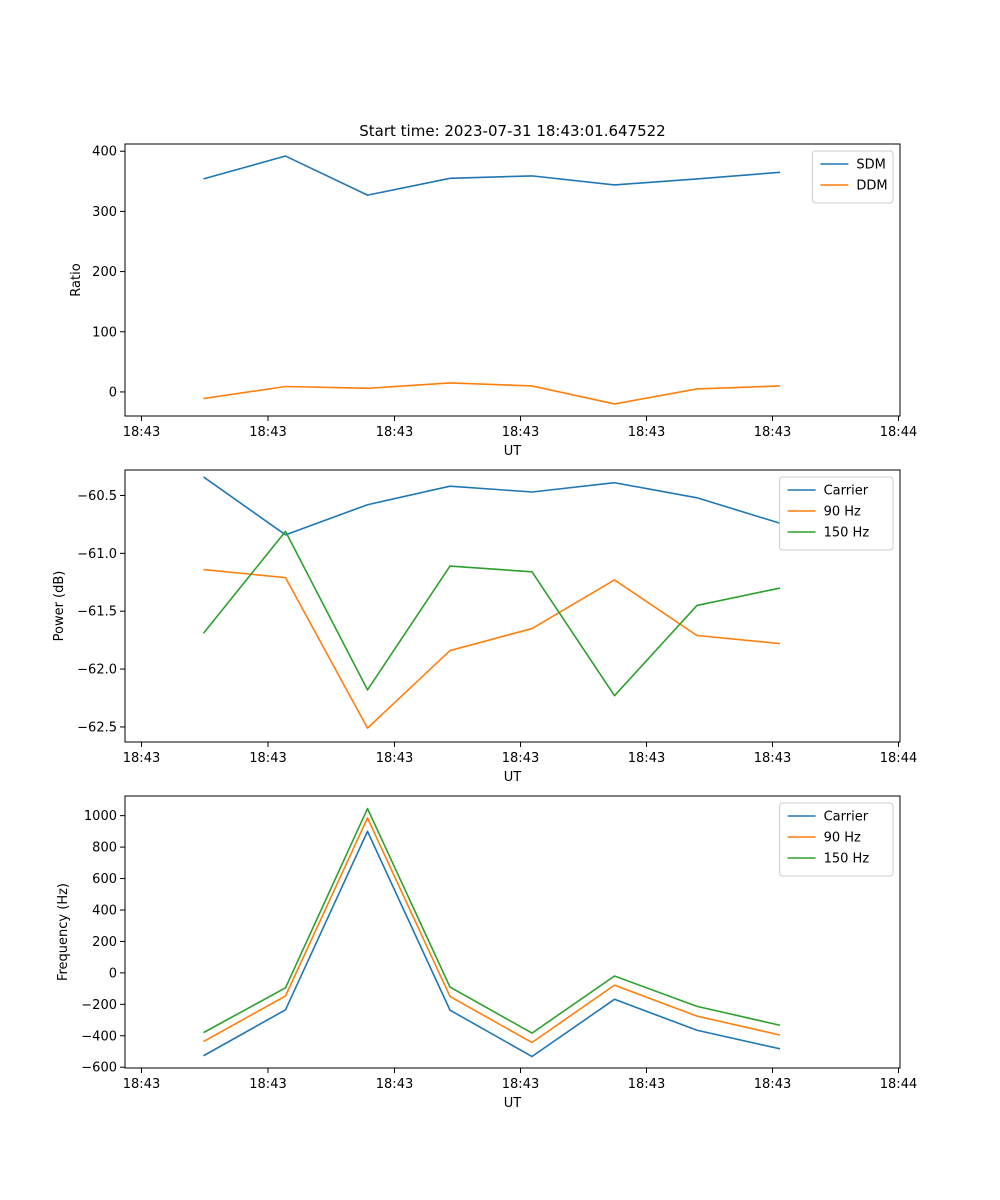  Describe the element at coordinates (846, 817) in the screenshot. I see `frequency-legend-label: Carrier` at that location.